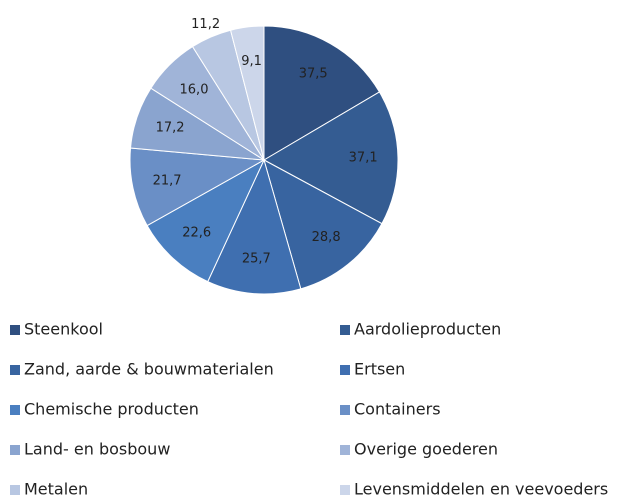  What do you see at coordinates (326, 237) in the screenshot?
I see `data-label: 28,8` at bounding box center [326, 237].